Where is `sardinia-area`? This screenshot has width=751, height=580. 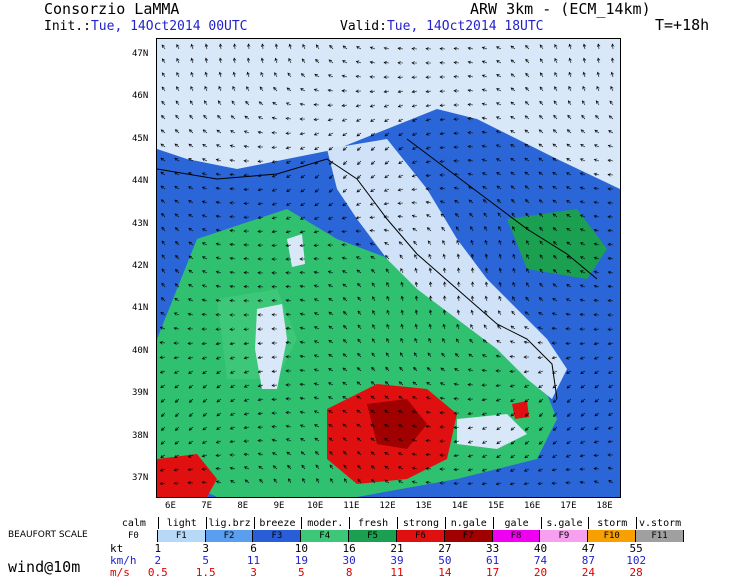 sardinia-area is located at coordinates (271, 346).